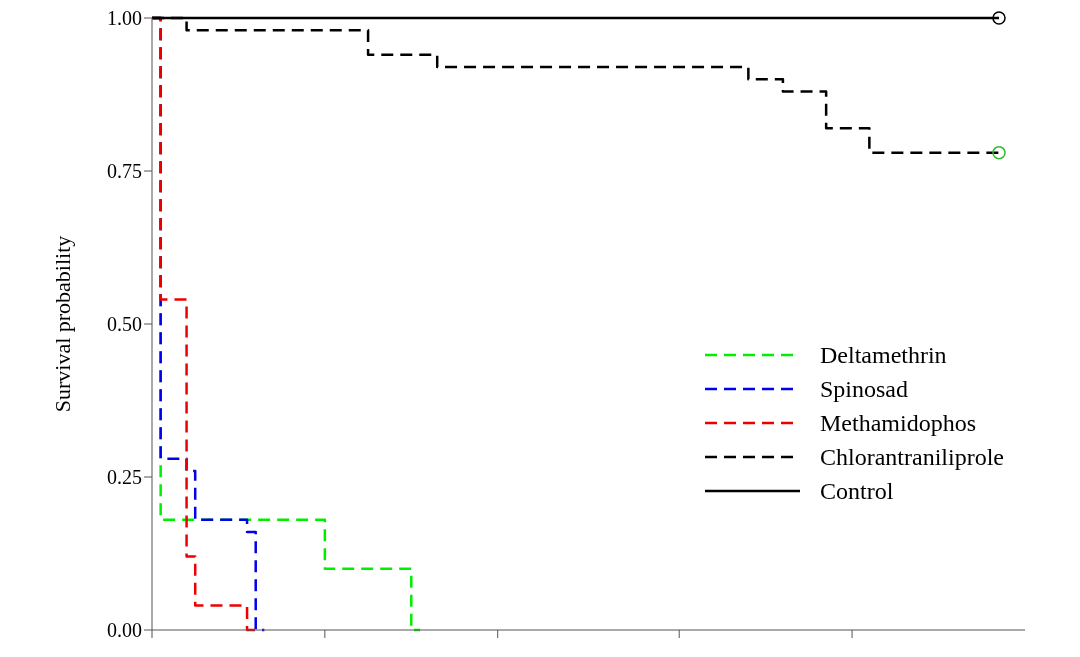 This screenshot has width=1080, height=657. I want to click on y-tick-label: 0.00, so click(124, 630).